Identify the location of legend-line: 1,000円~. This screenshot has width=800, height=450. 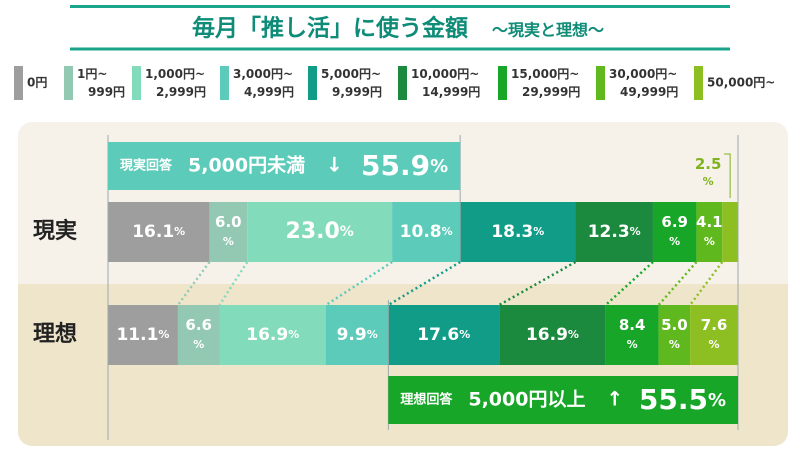
(175, 74).